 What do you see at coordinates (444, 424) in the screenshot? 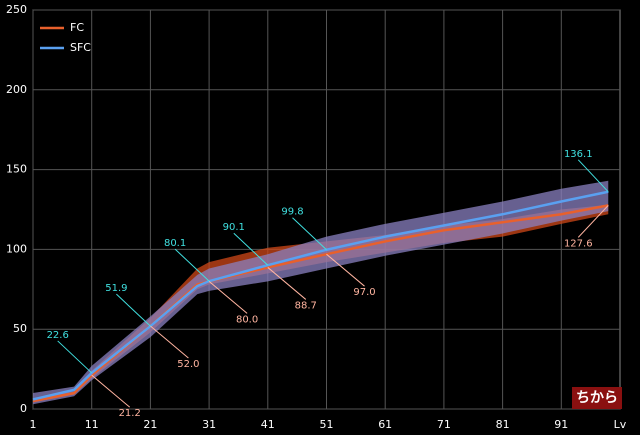
I see `x-tick-label: 71` at bounding box center [444, 424].